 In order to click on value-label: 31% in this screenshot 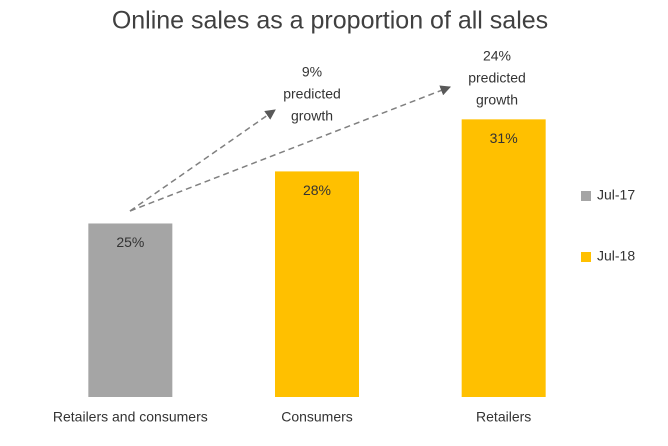, I will do `click(504, 138)`.